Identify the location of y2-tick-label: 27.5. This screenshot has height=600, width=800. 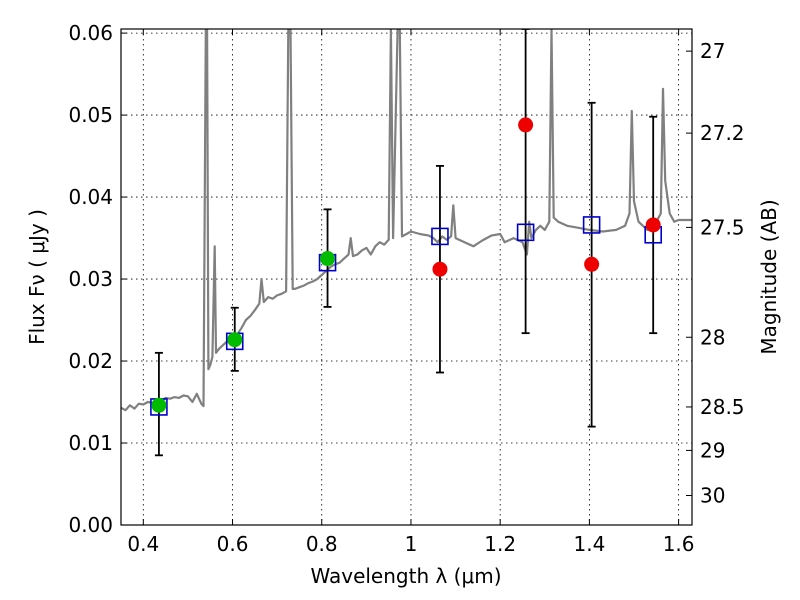
(722, 227).